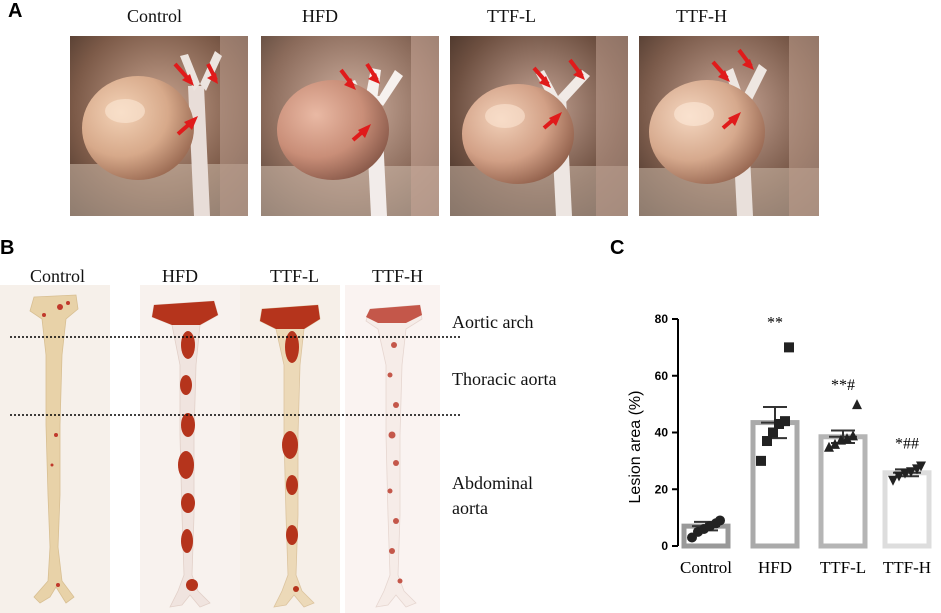  I want to click on y-tick-label-80: 80, so click(662, 319).